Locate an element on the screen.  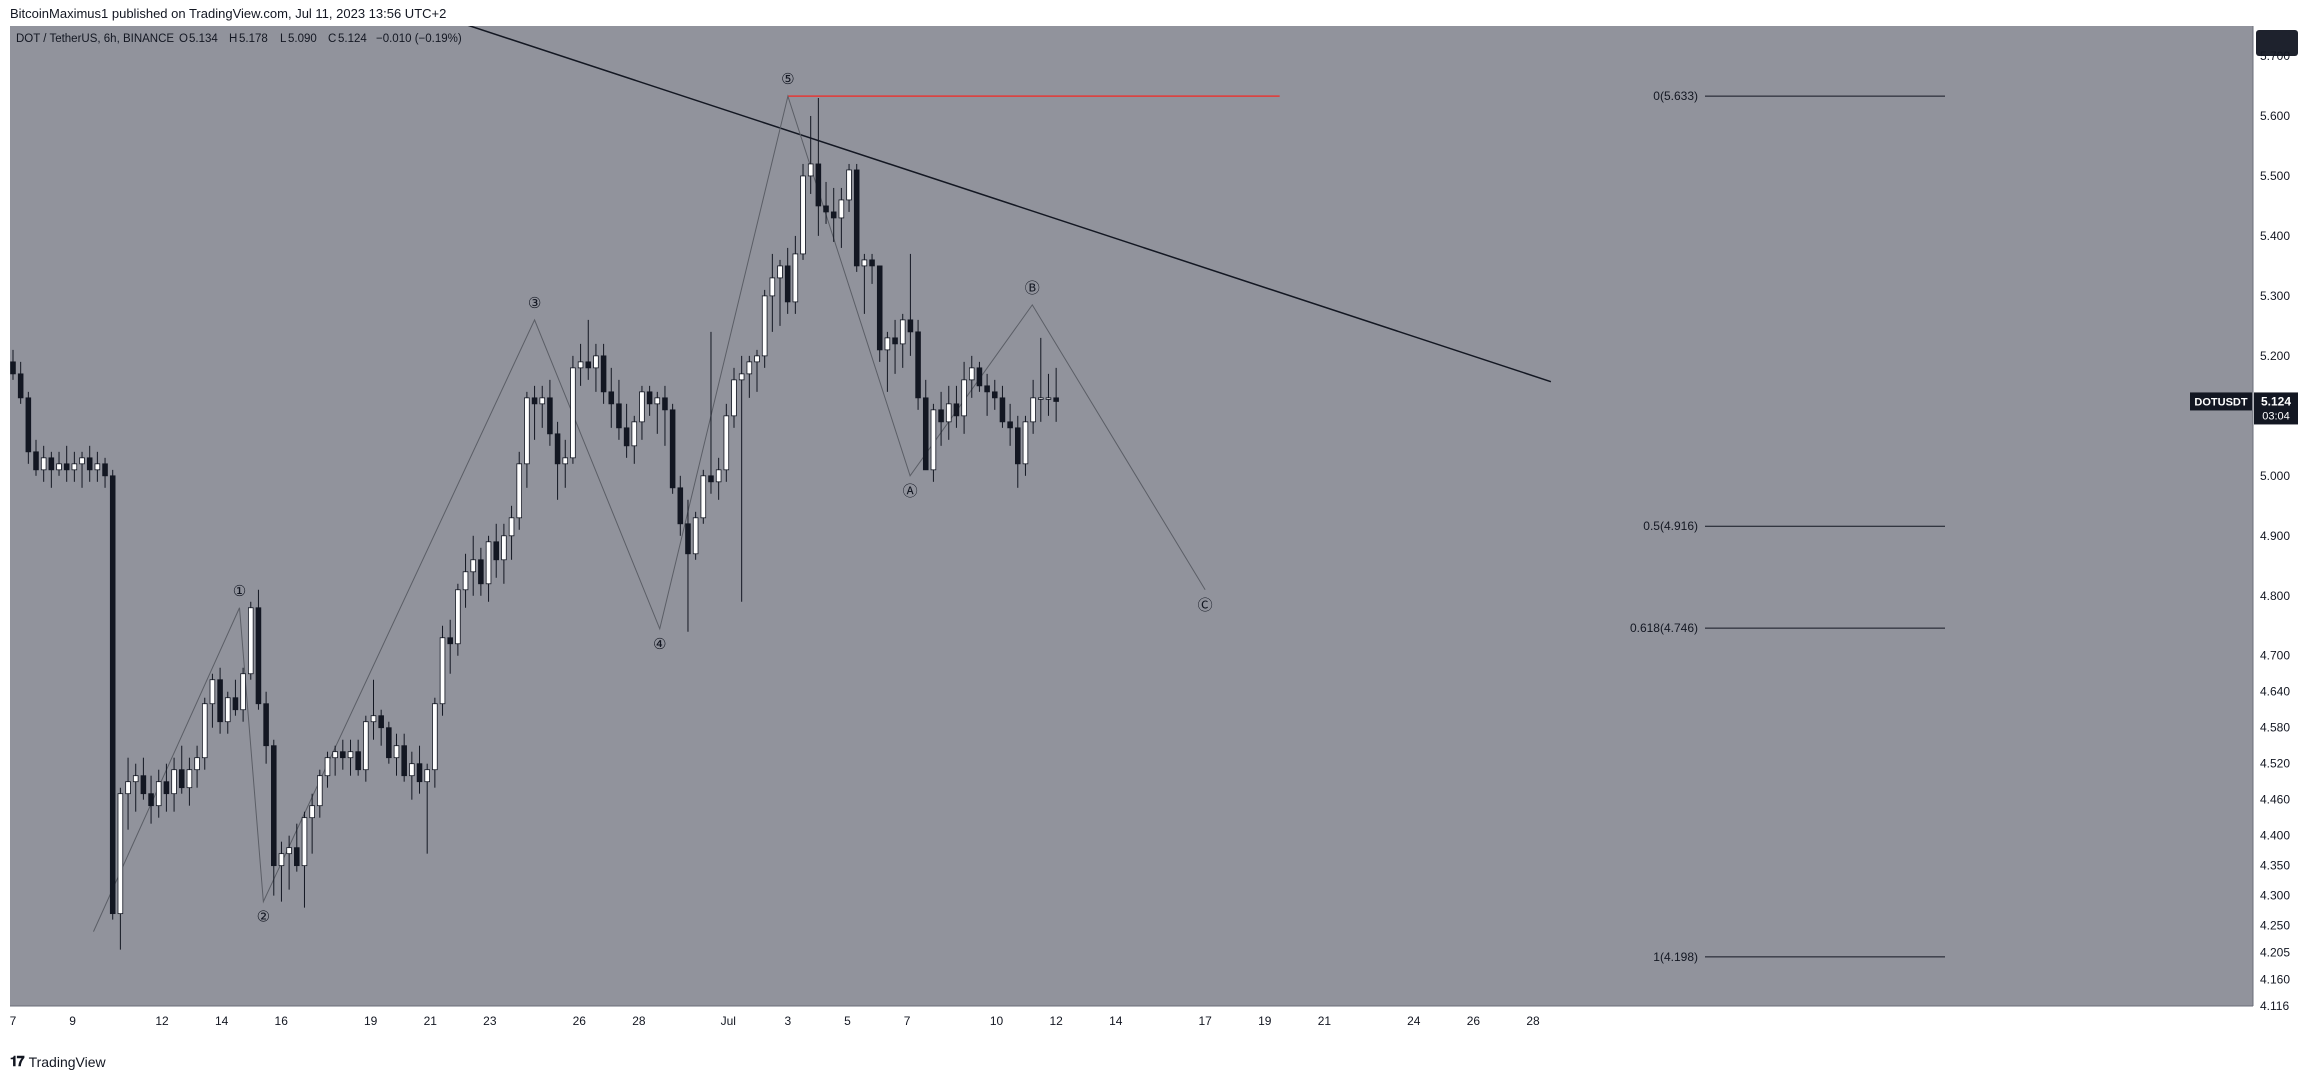
legend-l-label: L is located at coordinates (283, 39).